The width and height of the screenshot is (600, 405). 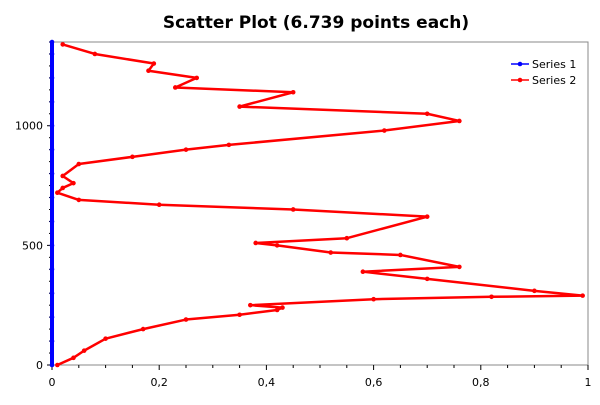 What do you see at coordinates (32, 245) in the screenshot?
I see `y-tick-label: 500` at bounding box center [32, 245].